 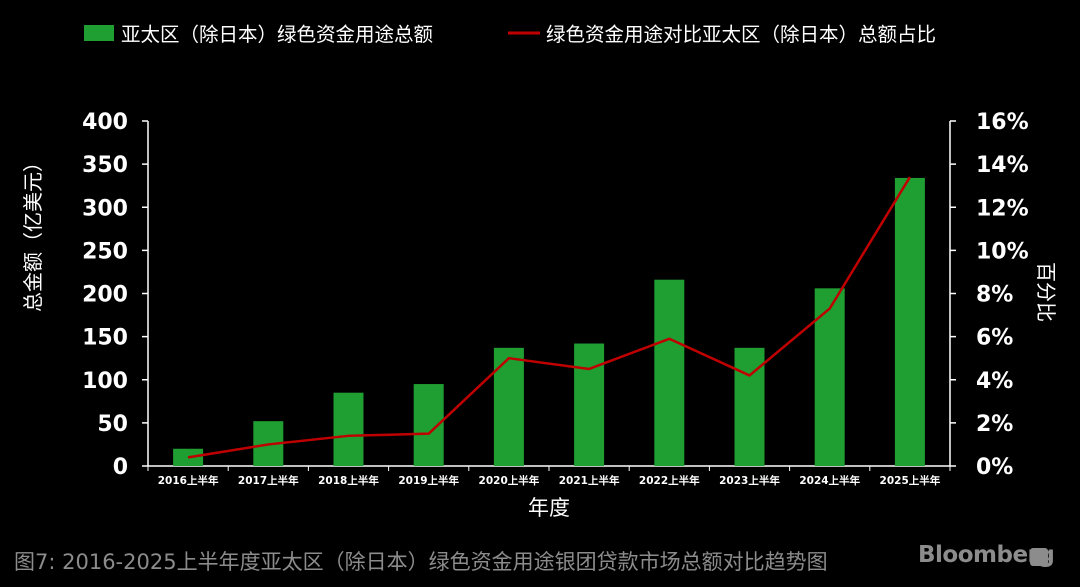 What do you see at coordinates (1002, 251) in the screenshot?
I see `y-tick-label-right: 10%` at bounding box center [1002, 251].